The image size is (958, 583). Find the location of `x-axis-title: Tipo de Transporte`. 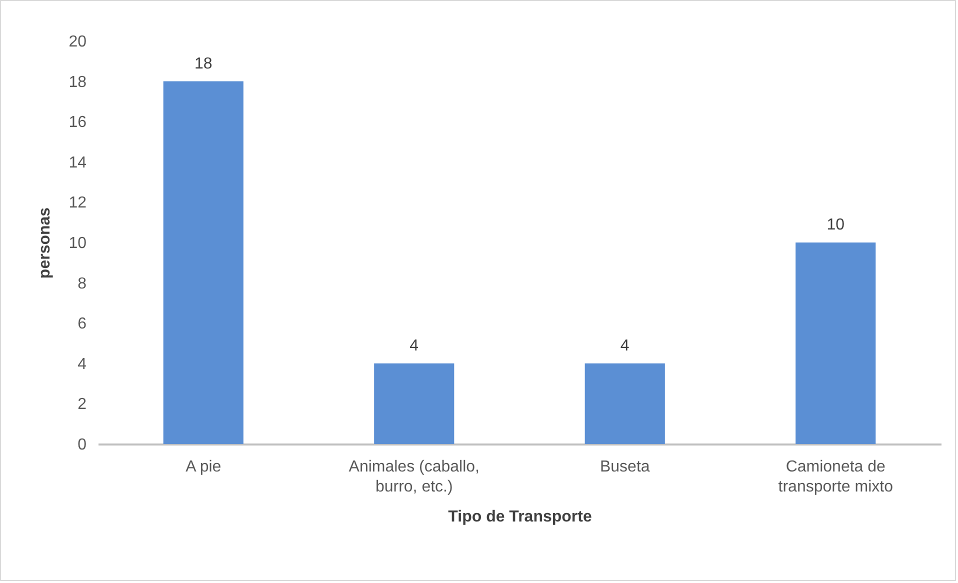

x-axis-title: Tipo de Transporte is located at coordinates (520, 517).